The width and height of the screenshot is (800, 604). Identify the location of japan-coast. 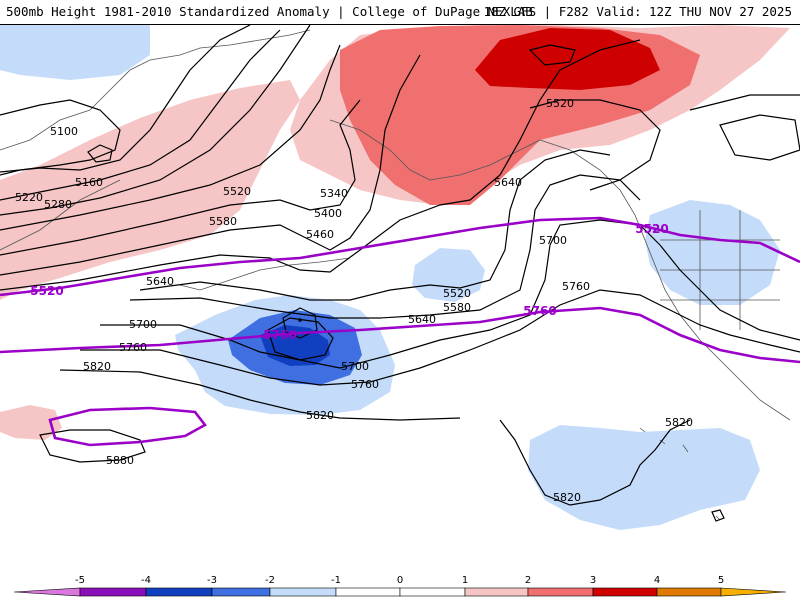
(60, 215).